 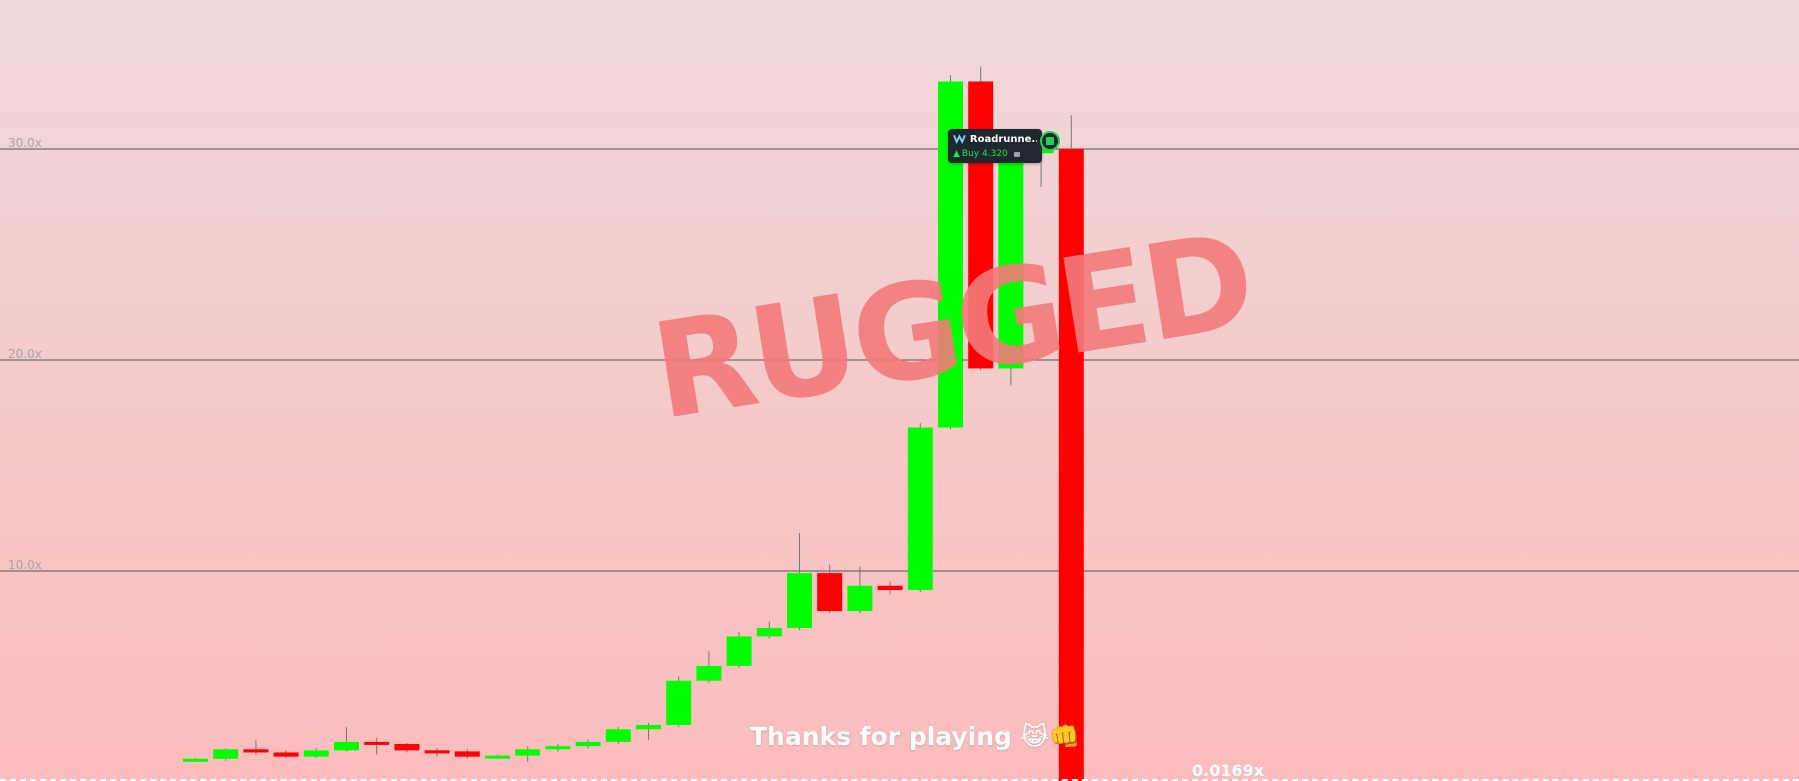 I want to click on avatar-icon, so click(x=1050, y=141).